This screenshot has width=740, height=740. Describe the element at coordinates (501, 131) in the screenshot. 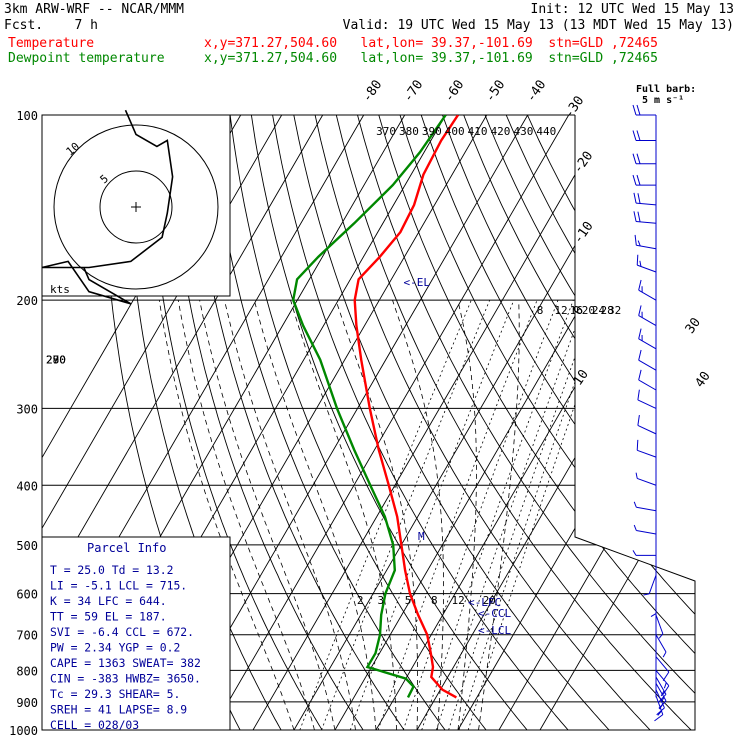

I see `theta-label: 420` at that location.